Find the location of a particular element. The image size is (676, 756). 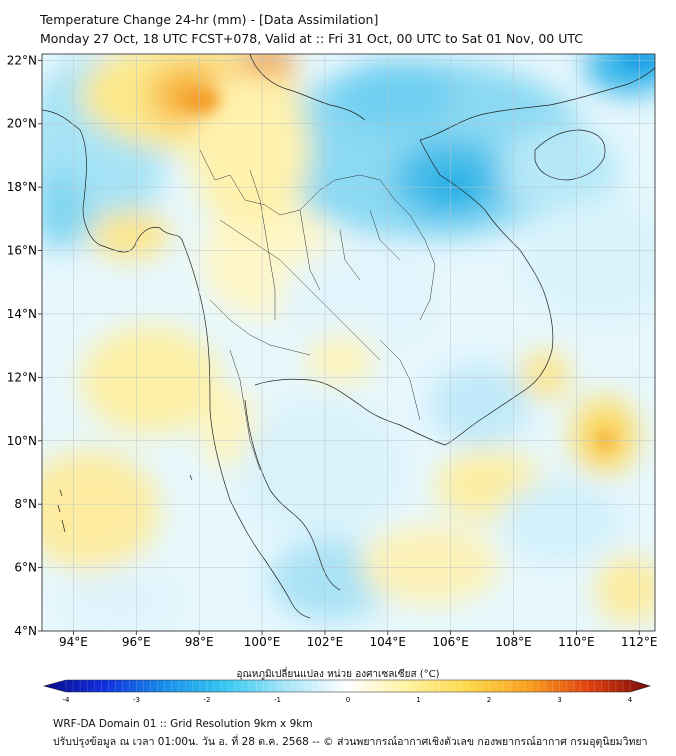

lon-label: 110°E is located at coordinates (576, 642).